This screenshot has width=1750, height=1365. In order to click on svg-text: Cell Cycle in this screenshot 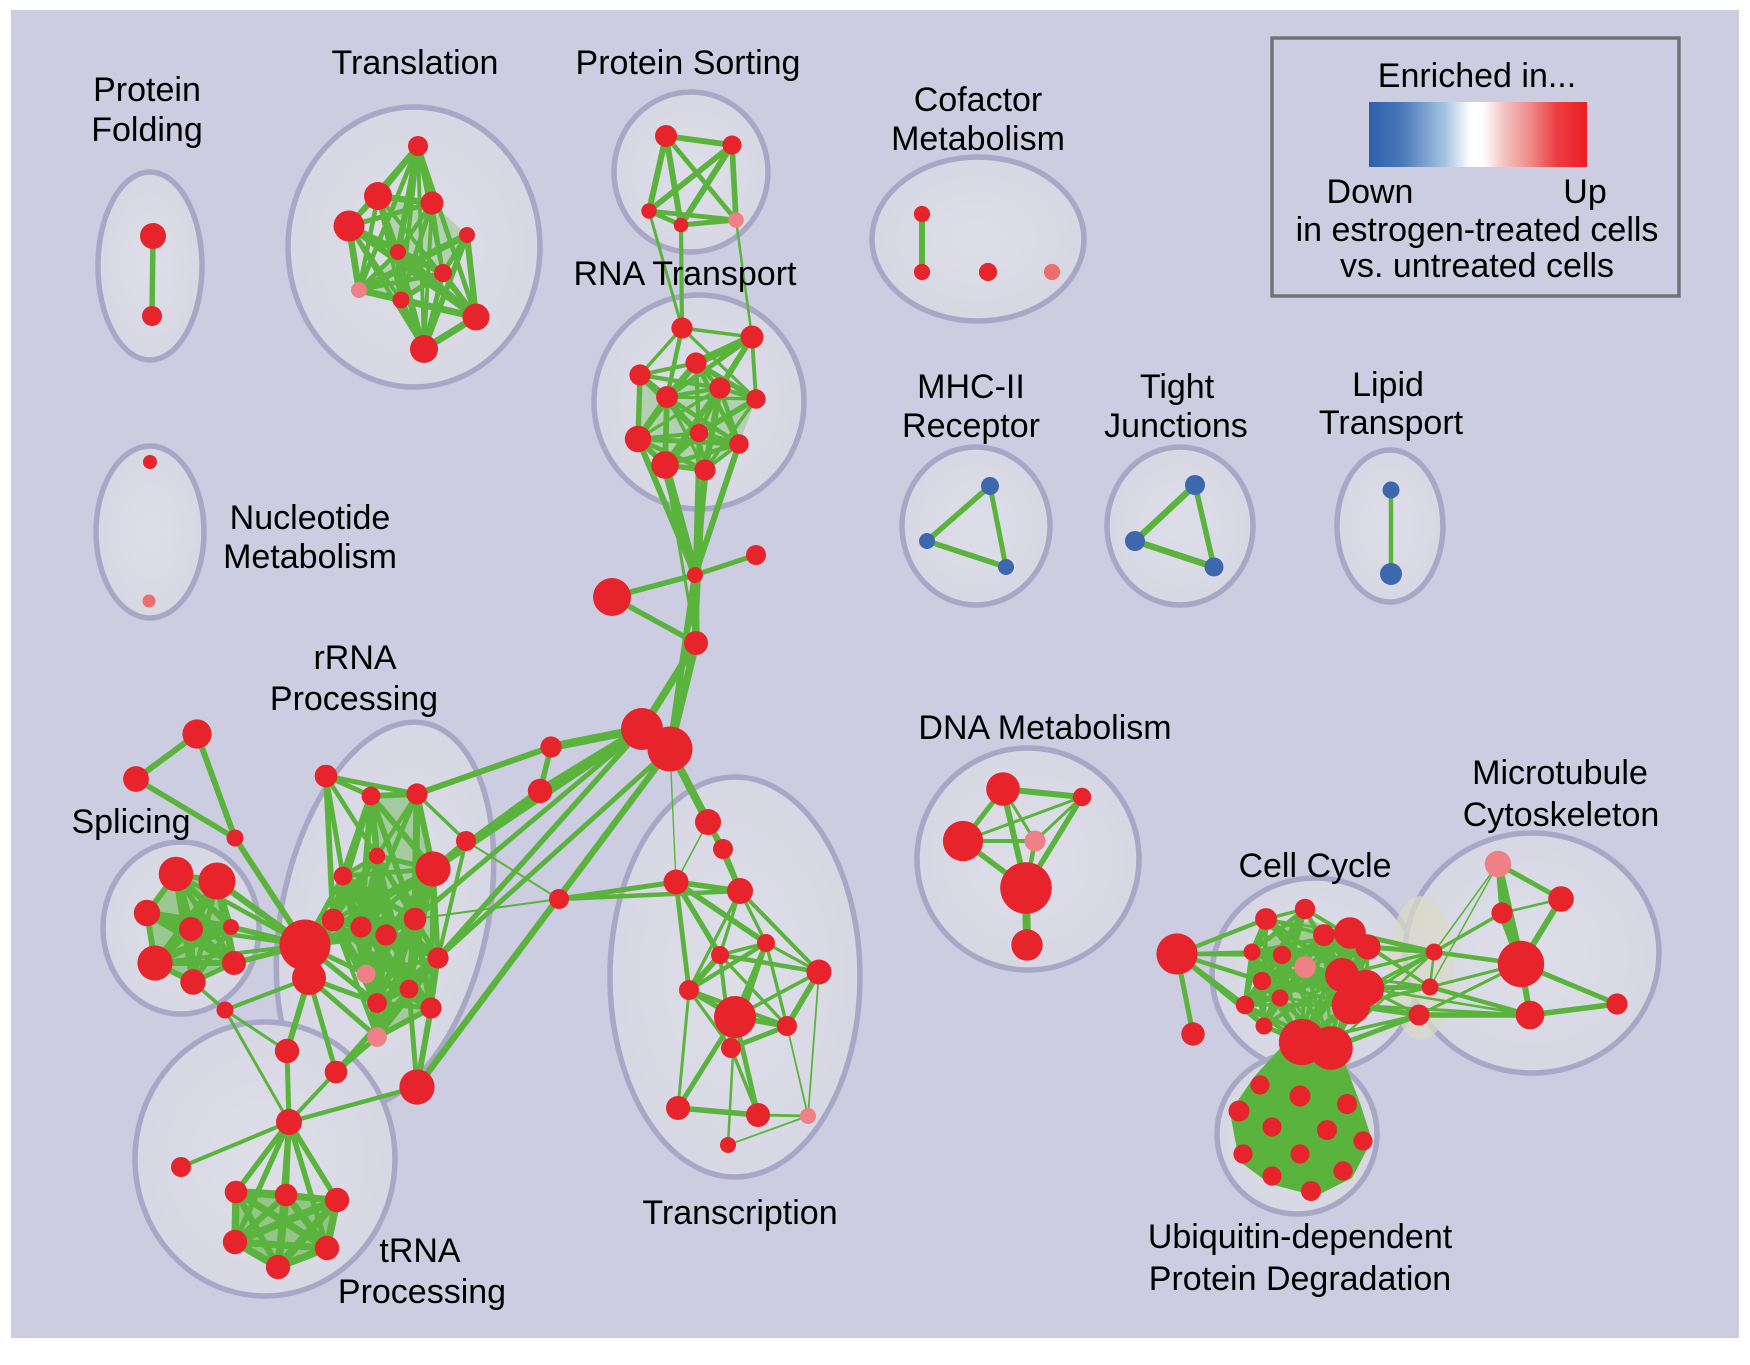, I will do `click(1314, 866)`.